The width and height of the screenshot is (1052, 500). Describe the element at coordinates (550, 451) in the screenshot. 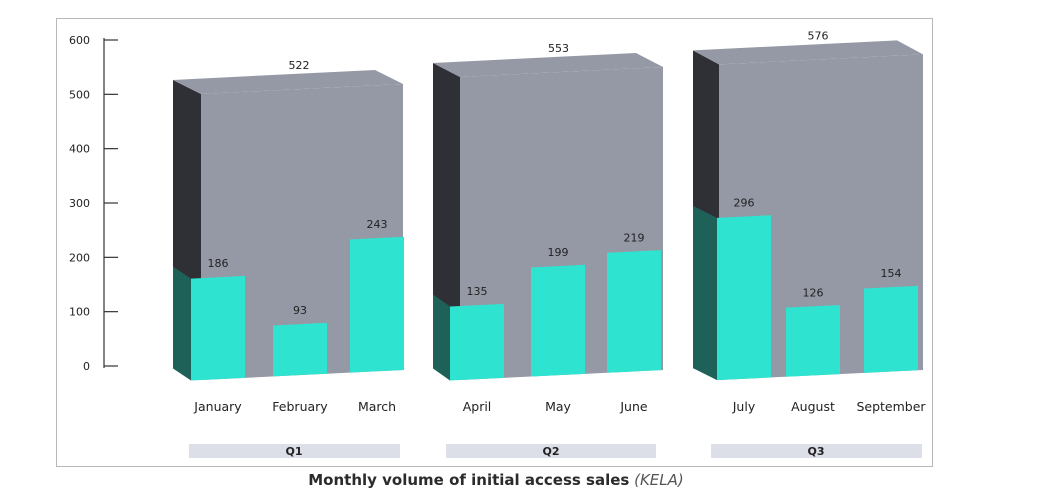

I see `quarter-label: Q2` at that location.